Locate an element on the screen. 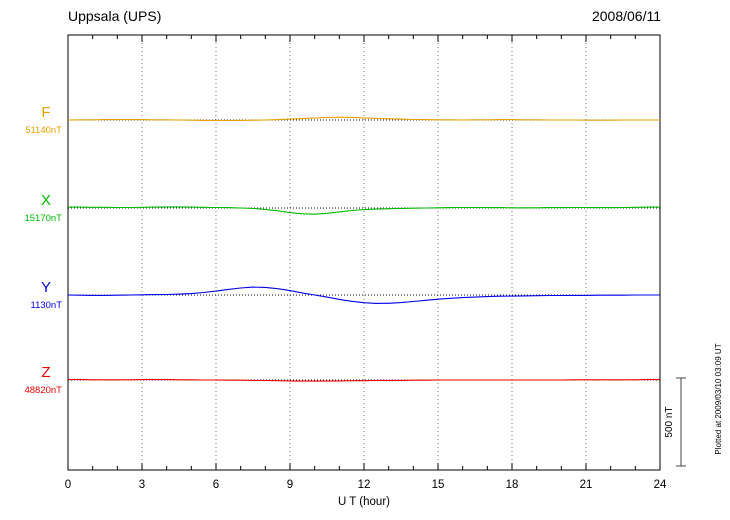  x-tick-label-0: 0 is located at coordinates (68, 485).